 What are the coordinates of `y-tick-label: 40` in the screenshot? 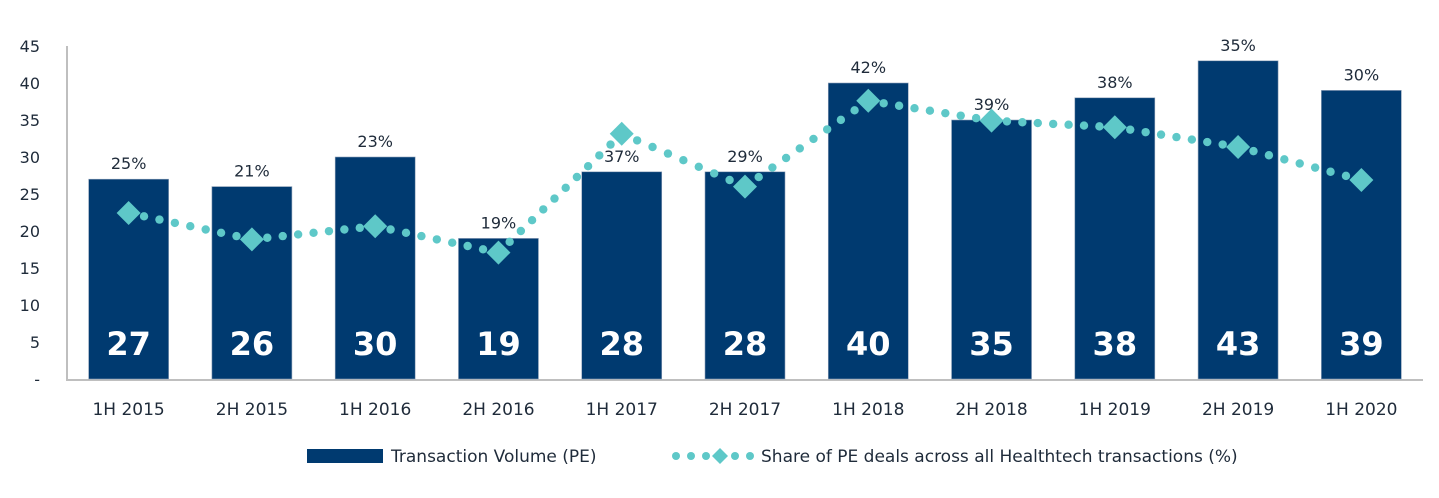 It's located at (30, 83).